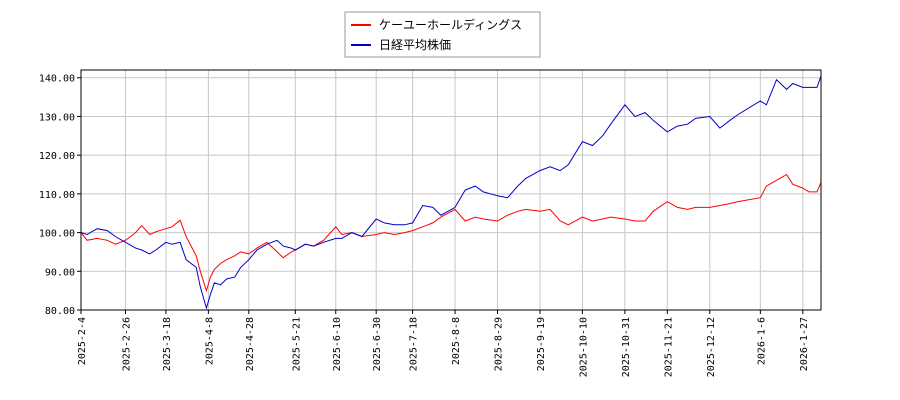 This screenshot has width=900, height=400. I want to click on x-tick-label: 2025-12-12, so click(711, 347).